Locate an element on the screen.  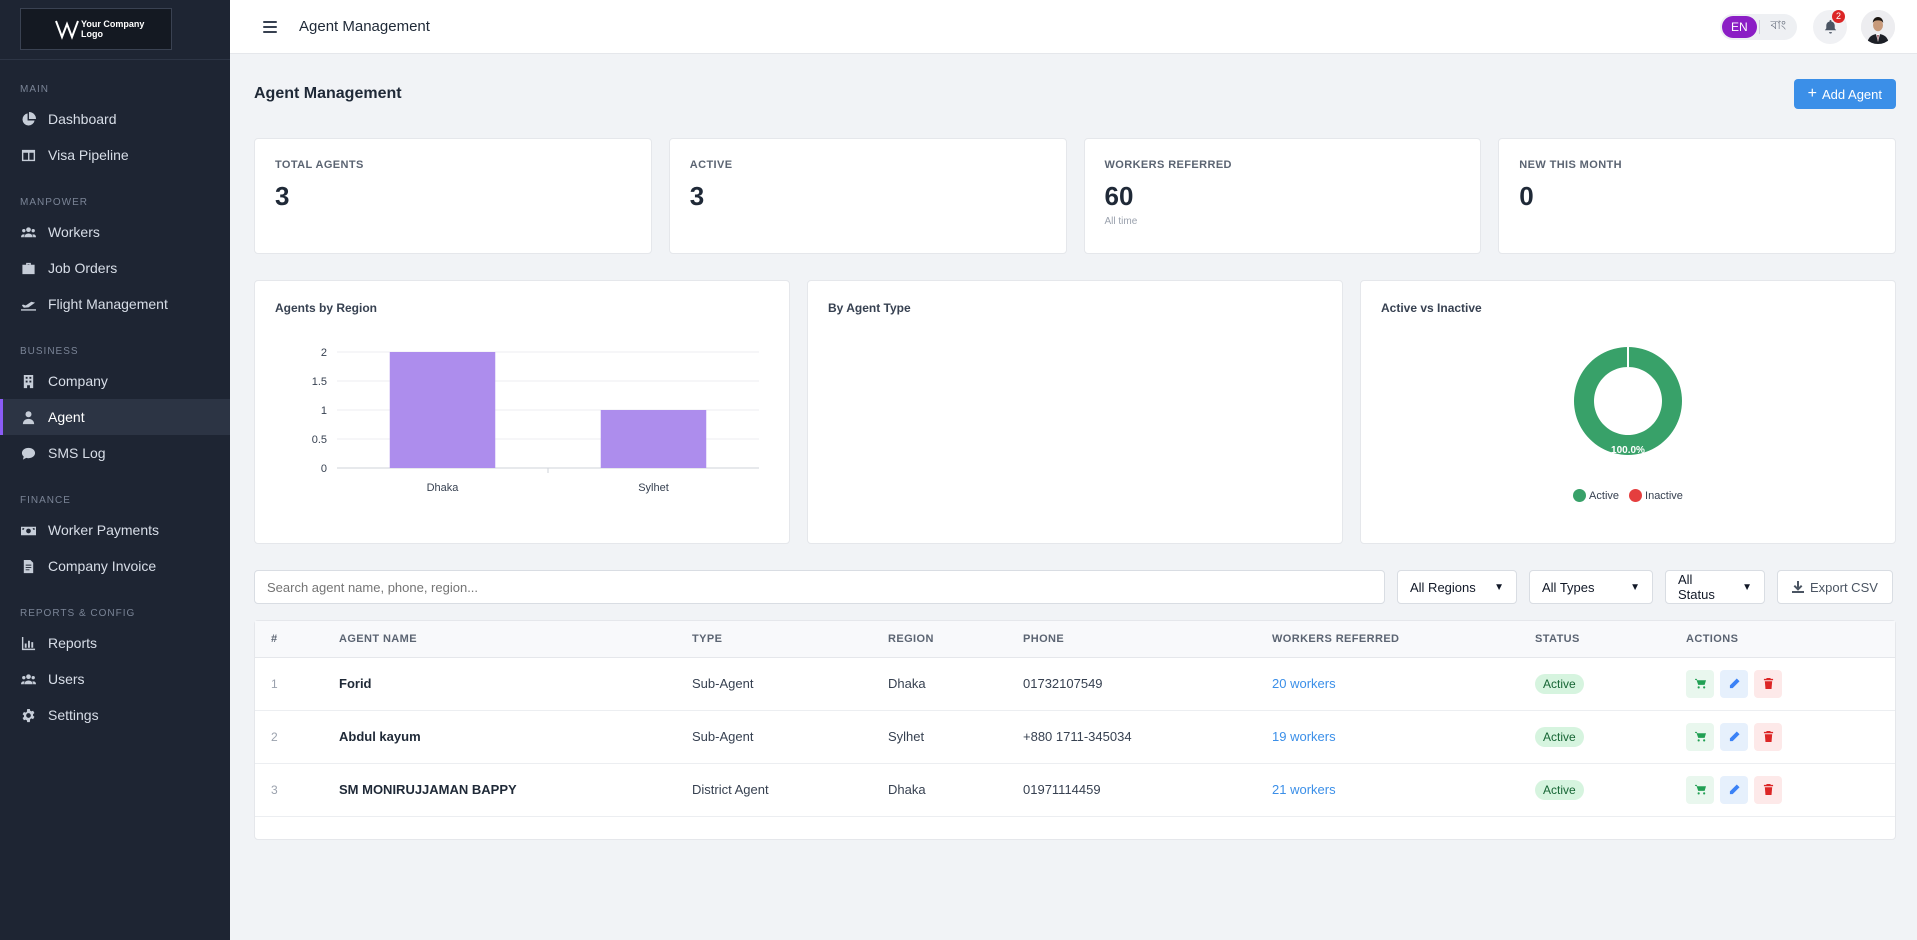
chart-title: Agents by Region is located at coordinates (326, 308).